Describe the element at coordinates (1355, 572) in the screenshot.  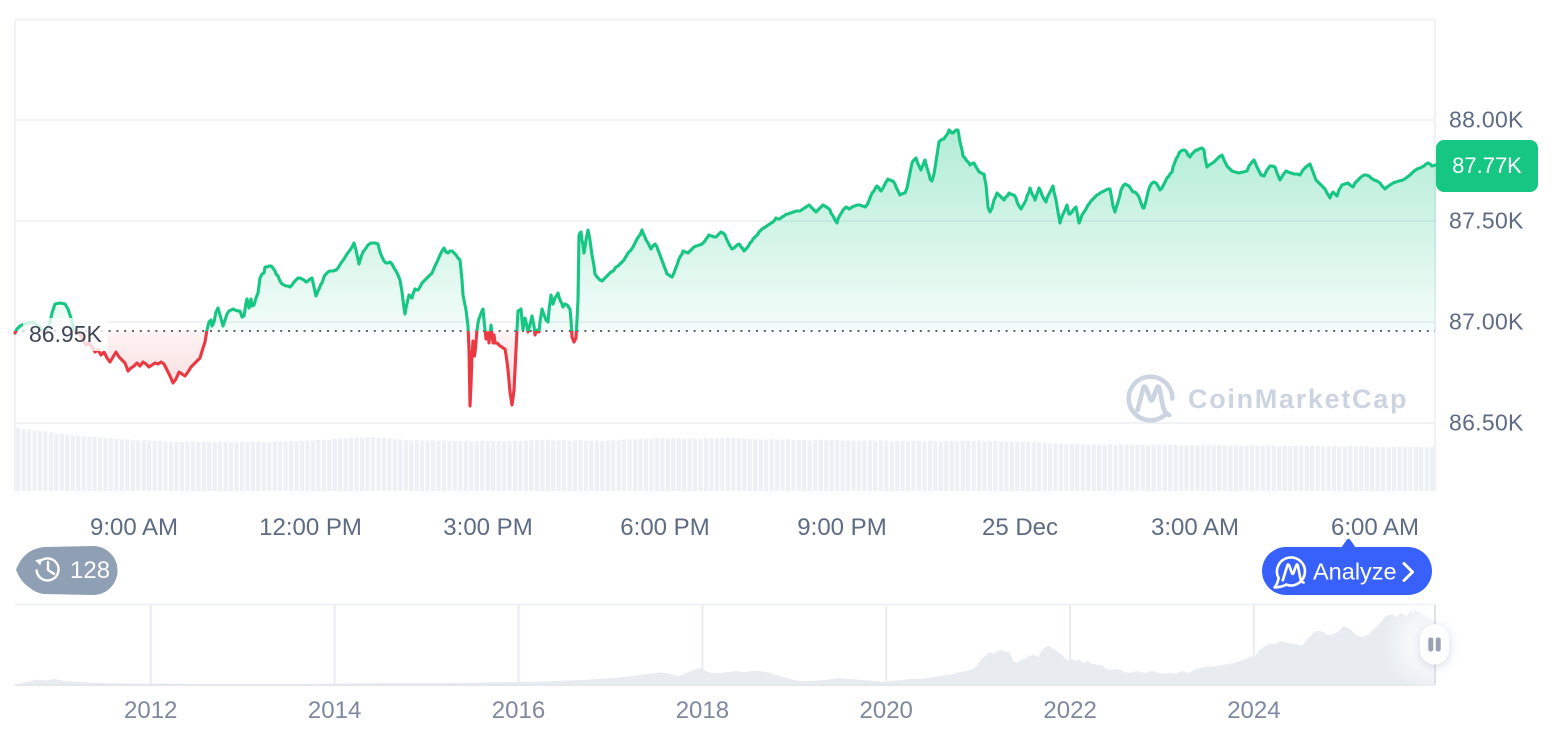
I see `svg-text: Analyze` at that location.